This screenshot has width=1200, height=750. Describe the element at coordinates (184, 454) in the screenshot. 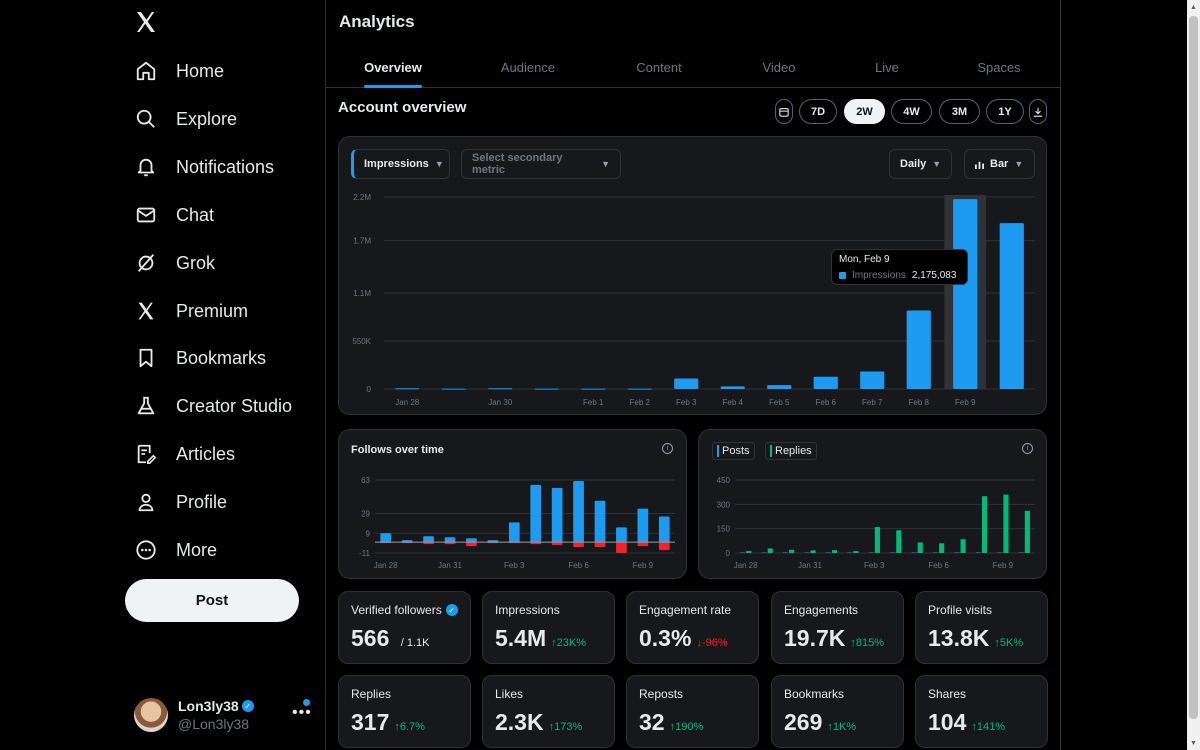

I see `nav-articles: Articles` at that location.